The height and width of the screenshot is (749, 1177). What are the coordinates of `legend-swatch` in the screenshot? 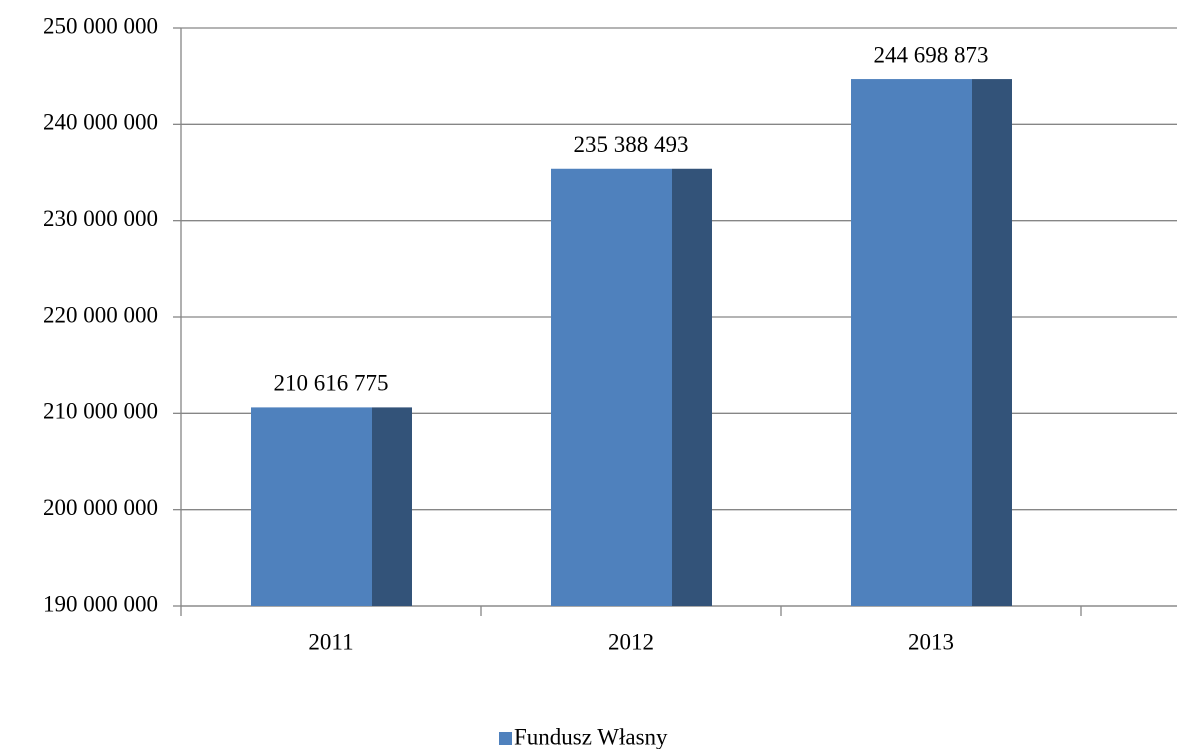 It's located at (505, 738).